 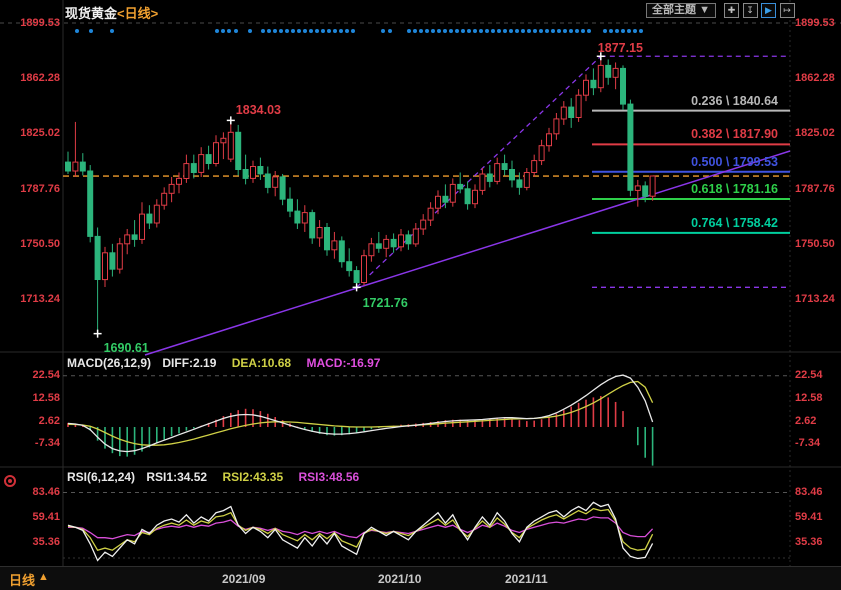 What do you see at coordinates (46, 397) in the screenshot?
I see `macd-axis-label-left: 12.58` at bounding box center [46, 397].